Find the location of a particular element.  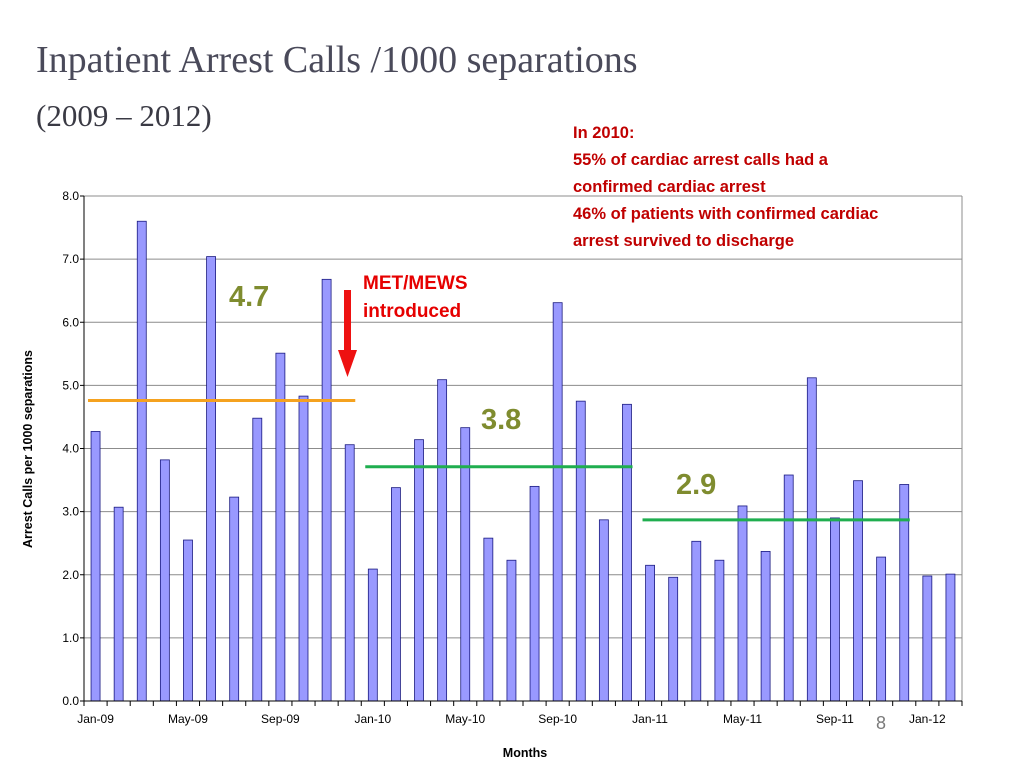

met-mews-line: introduced is located at coordinates (412, 311).